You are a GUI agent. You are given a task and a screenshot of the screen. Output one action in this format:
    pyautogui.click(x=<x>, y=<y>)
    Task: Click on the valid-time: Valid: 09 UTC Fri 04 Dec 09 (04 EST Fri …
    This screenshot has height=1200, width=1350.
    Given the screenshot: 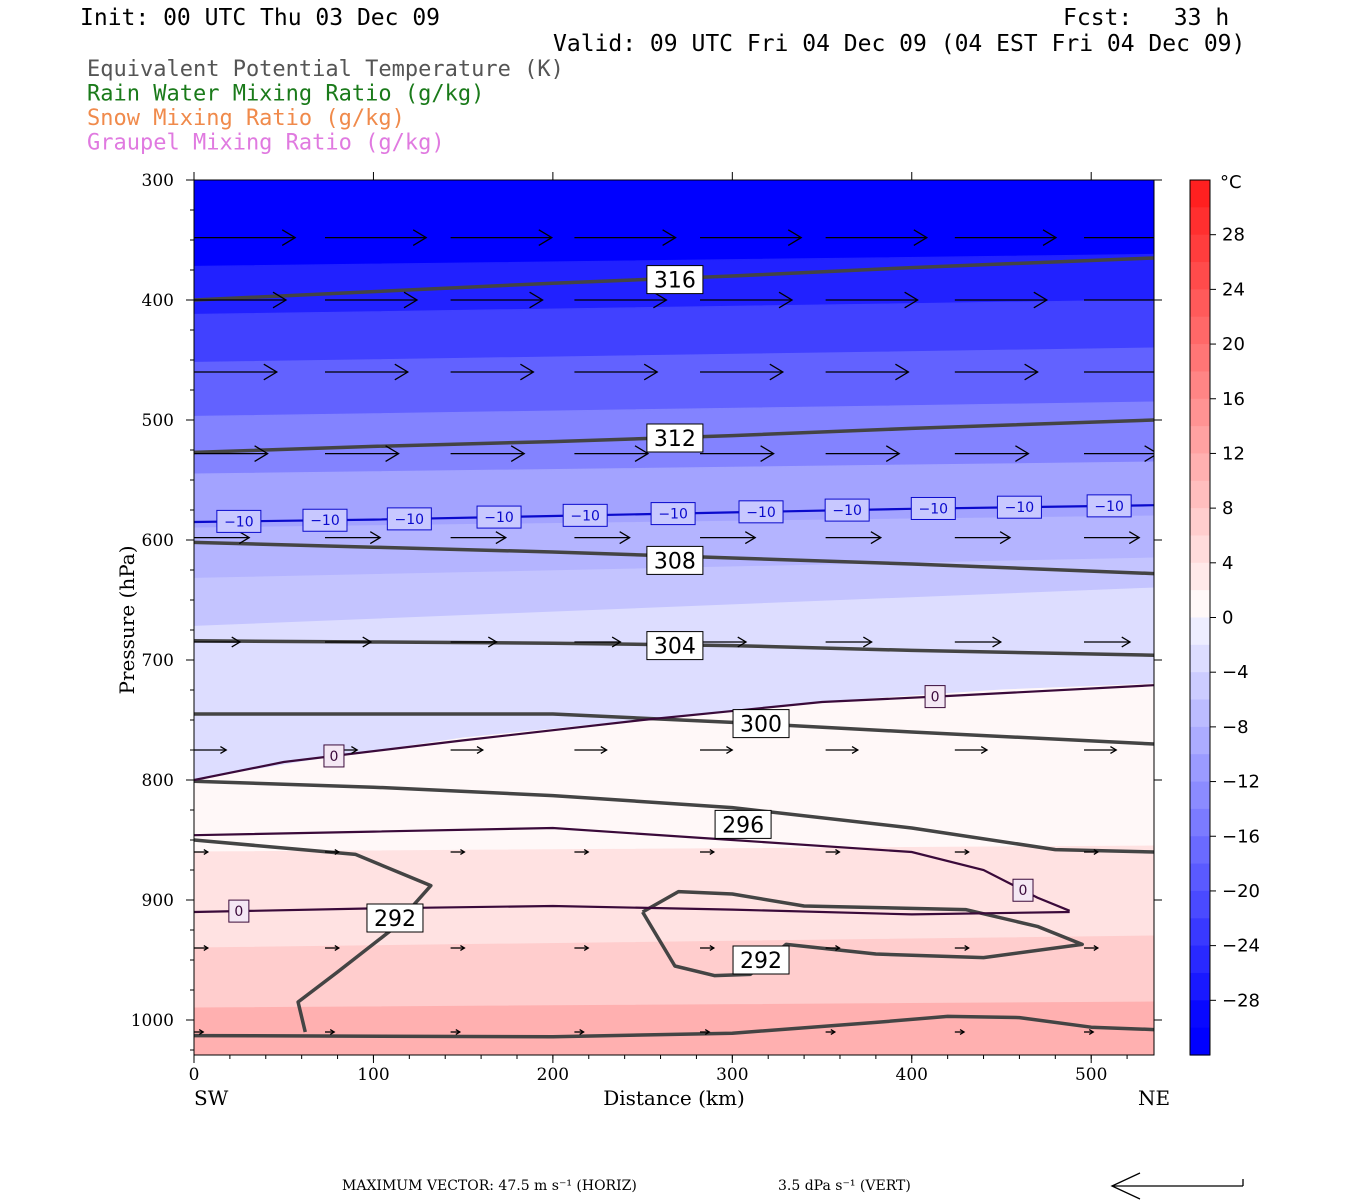 What is the action you would take?
    pyautogui.click(x=899, y=44)
    